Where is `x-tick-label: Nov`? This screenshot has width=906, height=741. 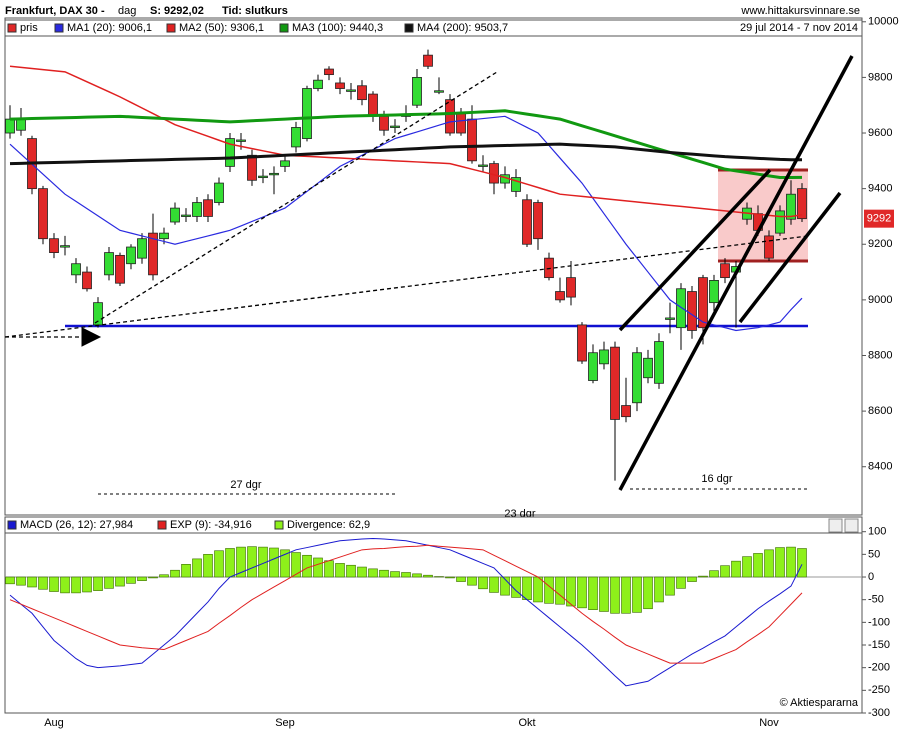
x-tick-label: Nov is located at coordinates (769, 723).